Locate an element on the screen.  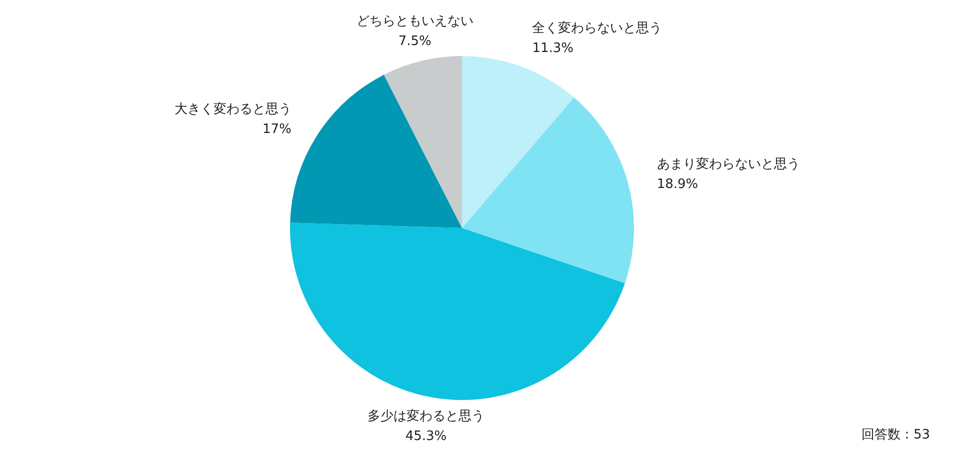
slice-label: 大きく変わると思う is located at coordinates (233, 109).